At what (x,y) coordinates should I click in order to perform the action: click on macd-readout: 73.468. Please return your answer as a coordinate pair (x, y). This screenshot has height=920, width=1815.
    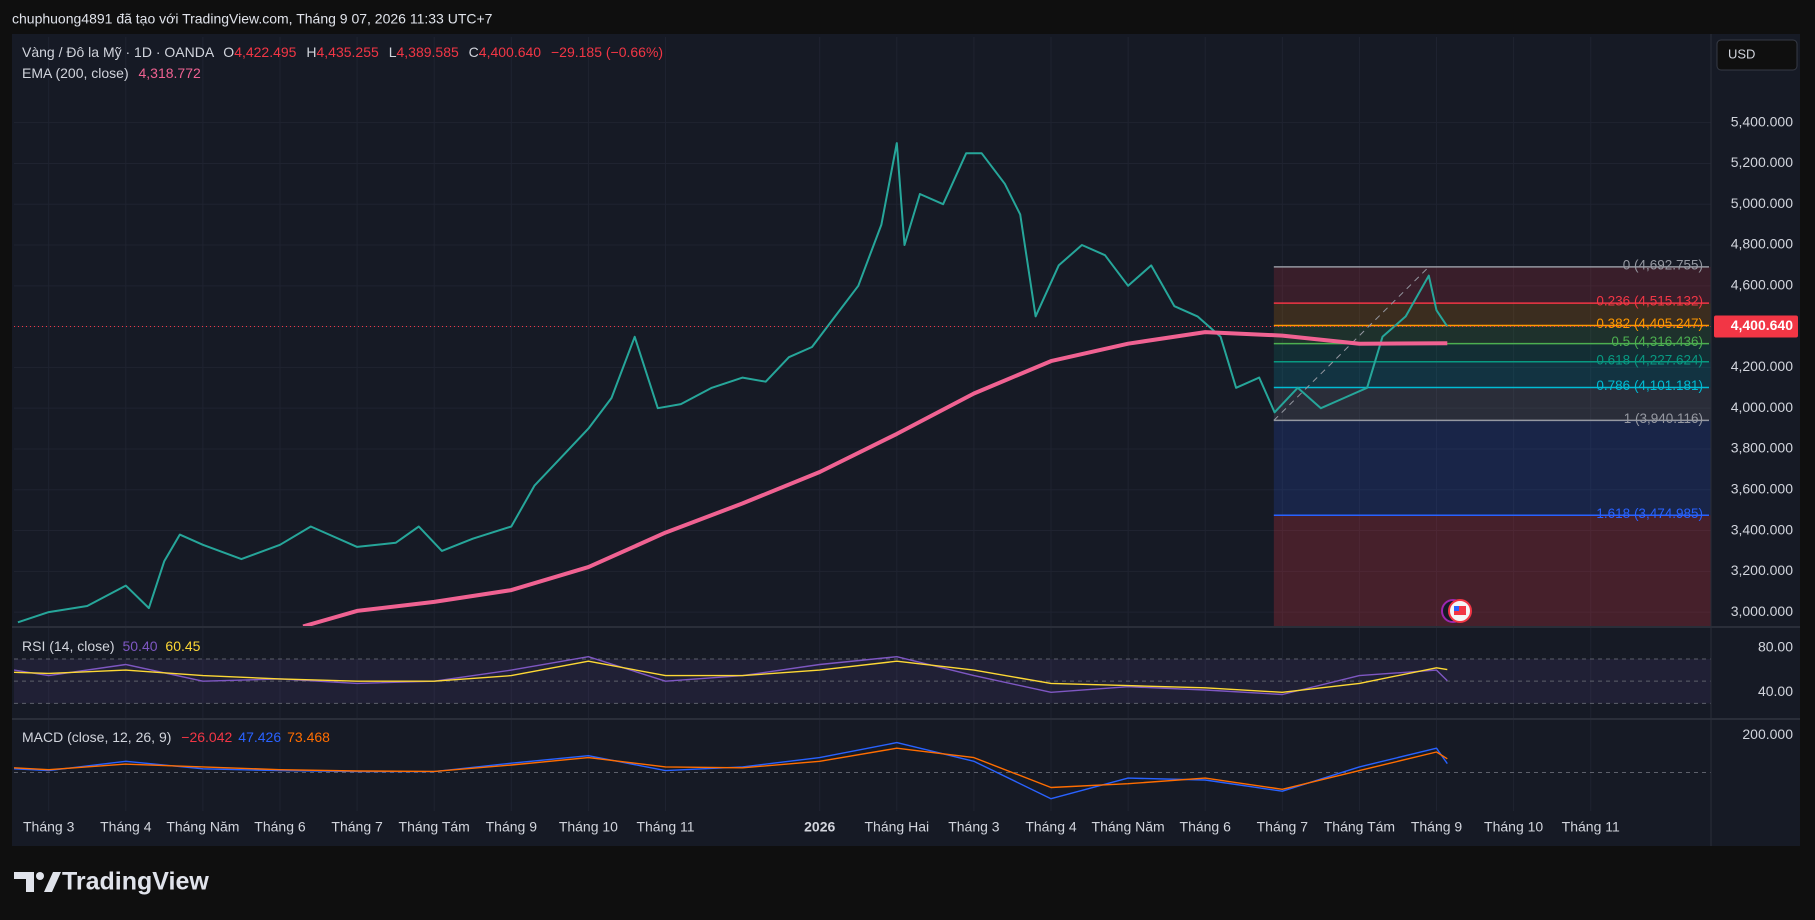
    Looking at the image, I should click on (308, 737).